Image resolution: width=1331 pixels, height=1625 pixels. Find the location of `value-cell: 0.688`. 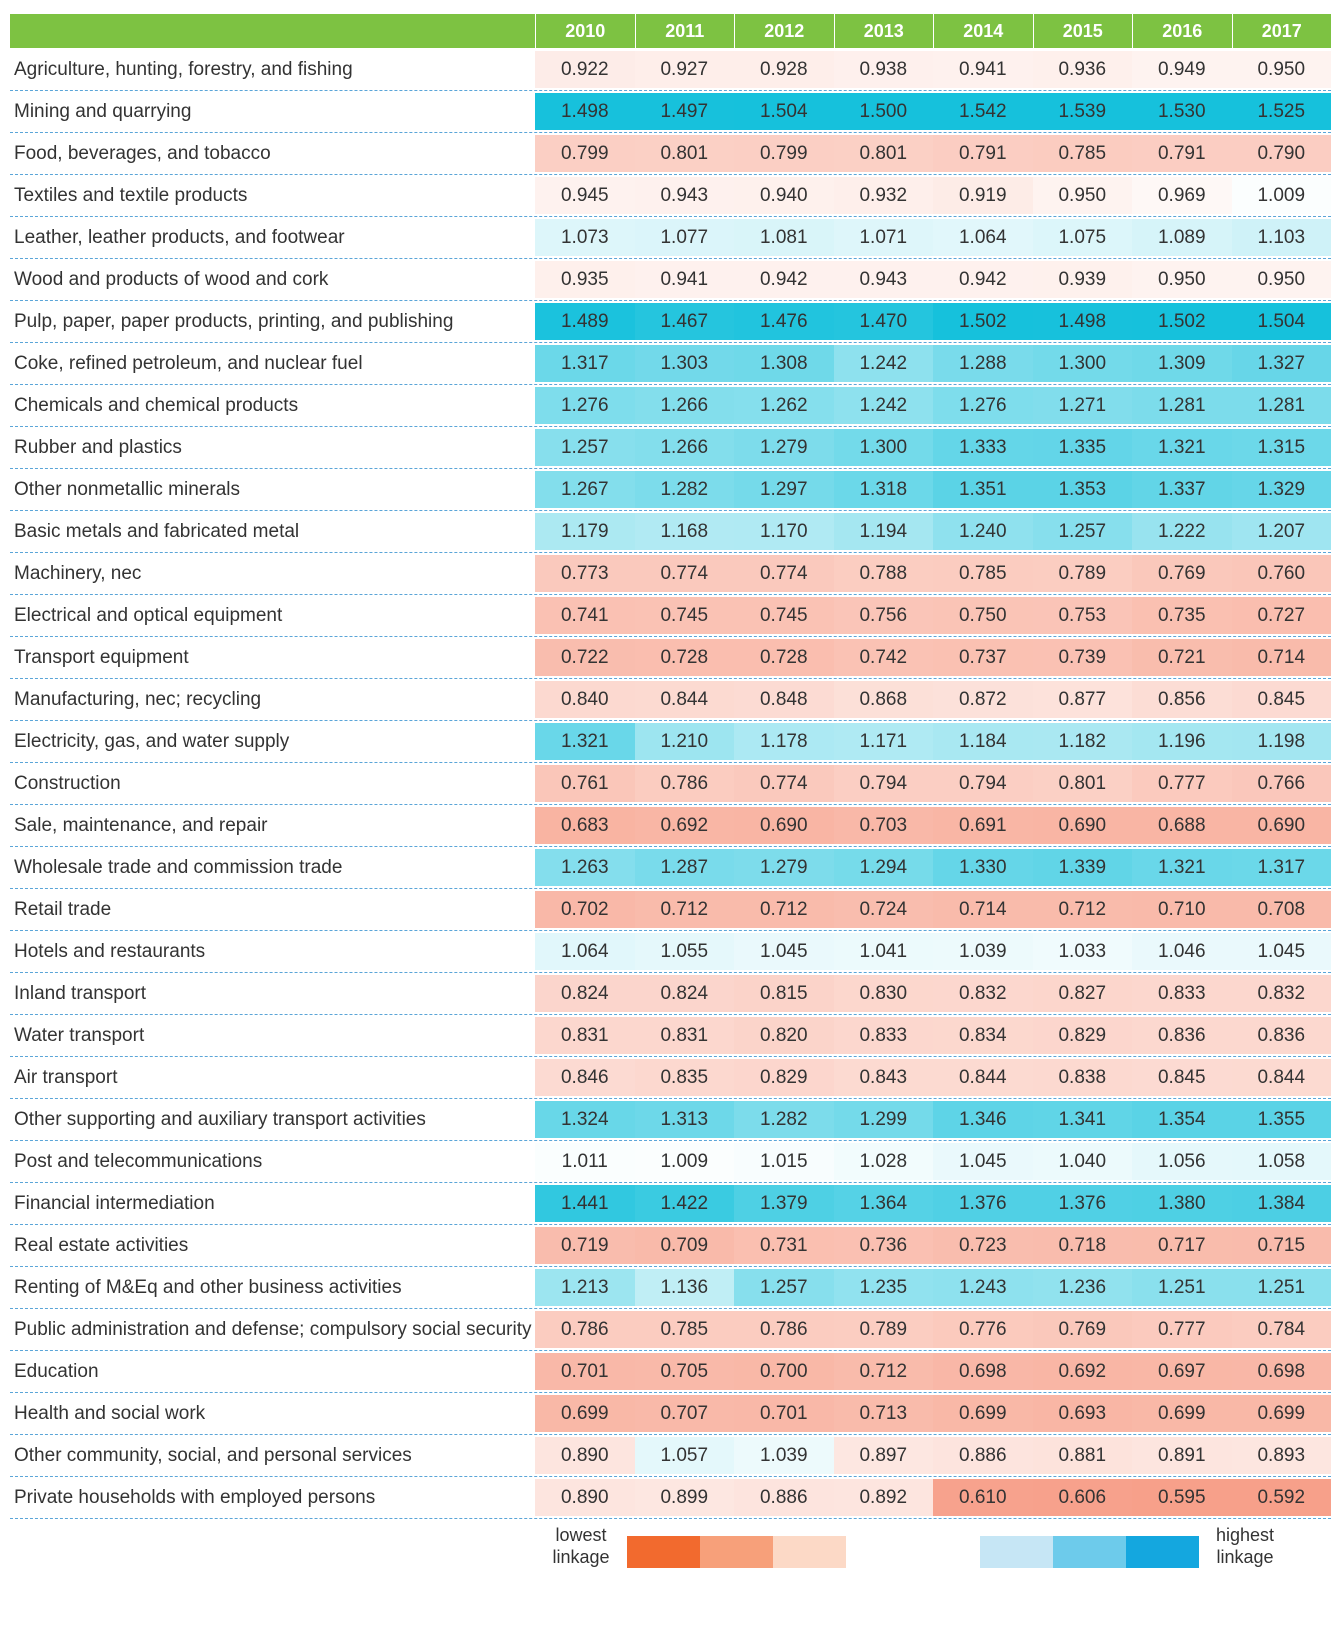

value-cell: 0.688 is located at coordinates (1182, 825).